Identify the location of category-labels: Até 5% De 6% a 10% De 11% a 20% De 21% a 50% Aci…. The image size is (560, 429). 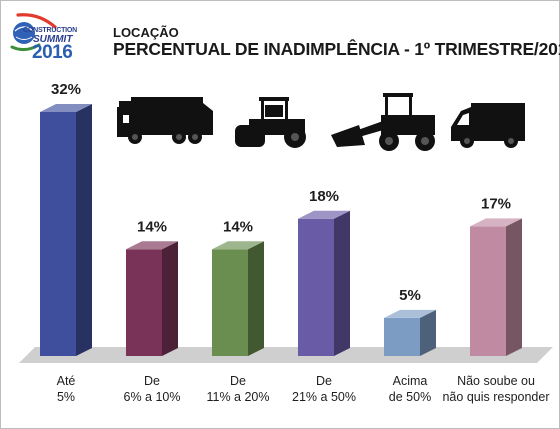
(303, 389).